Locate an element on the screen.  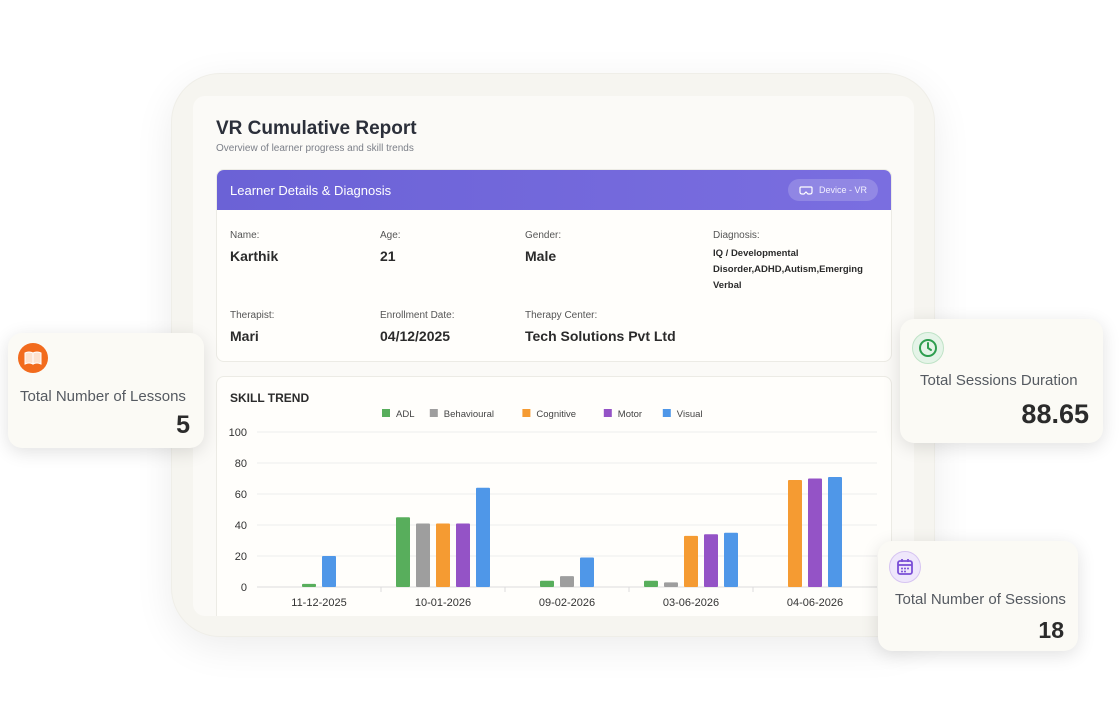
duration-label: Total Sessions Duration is located at coordinates (999, 380).